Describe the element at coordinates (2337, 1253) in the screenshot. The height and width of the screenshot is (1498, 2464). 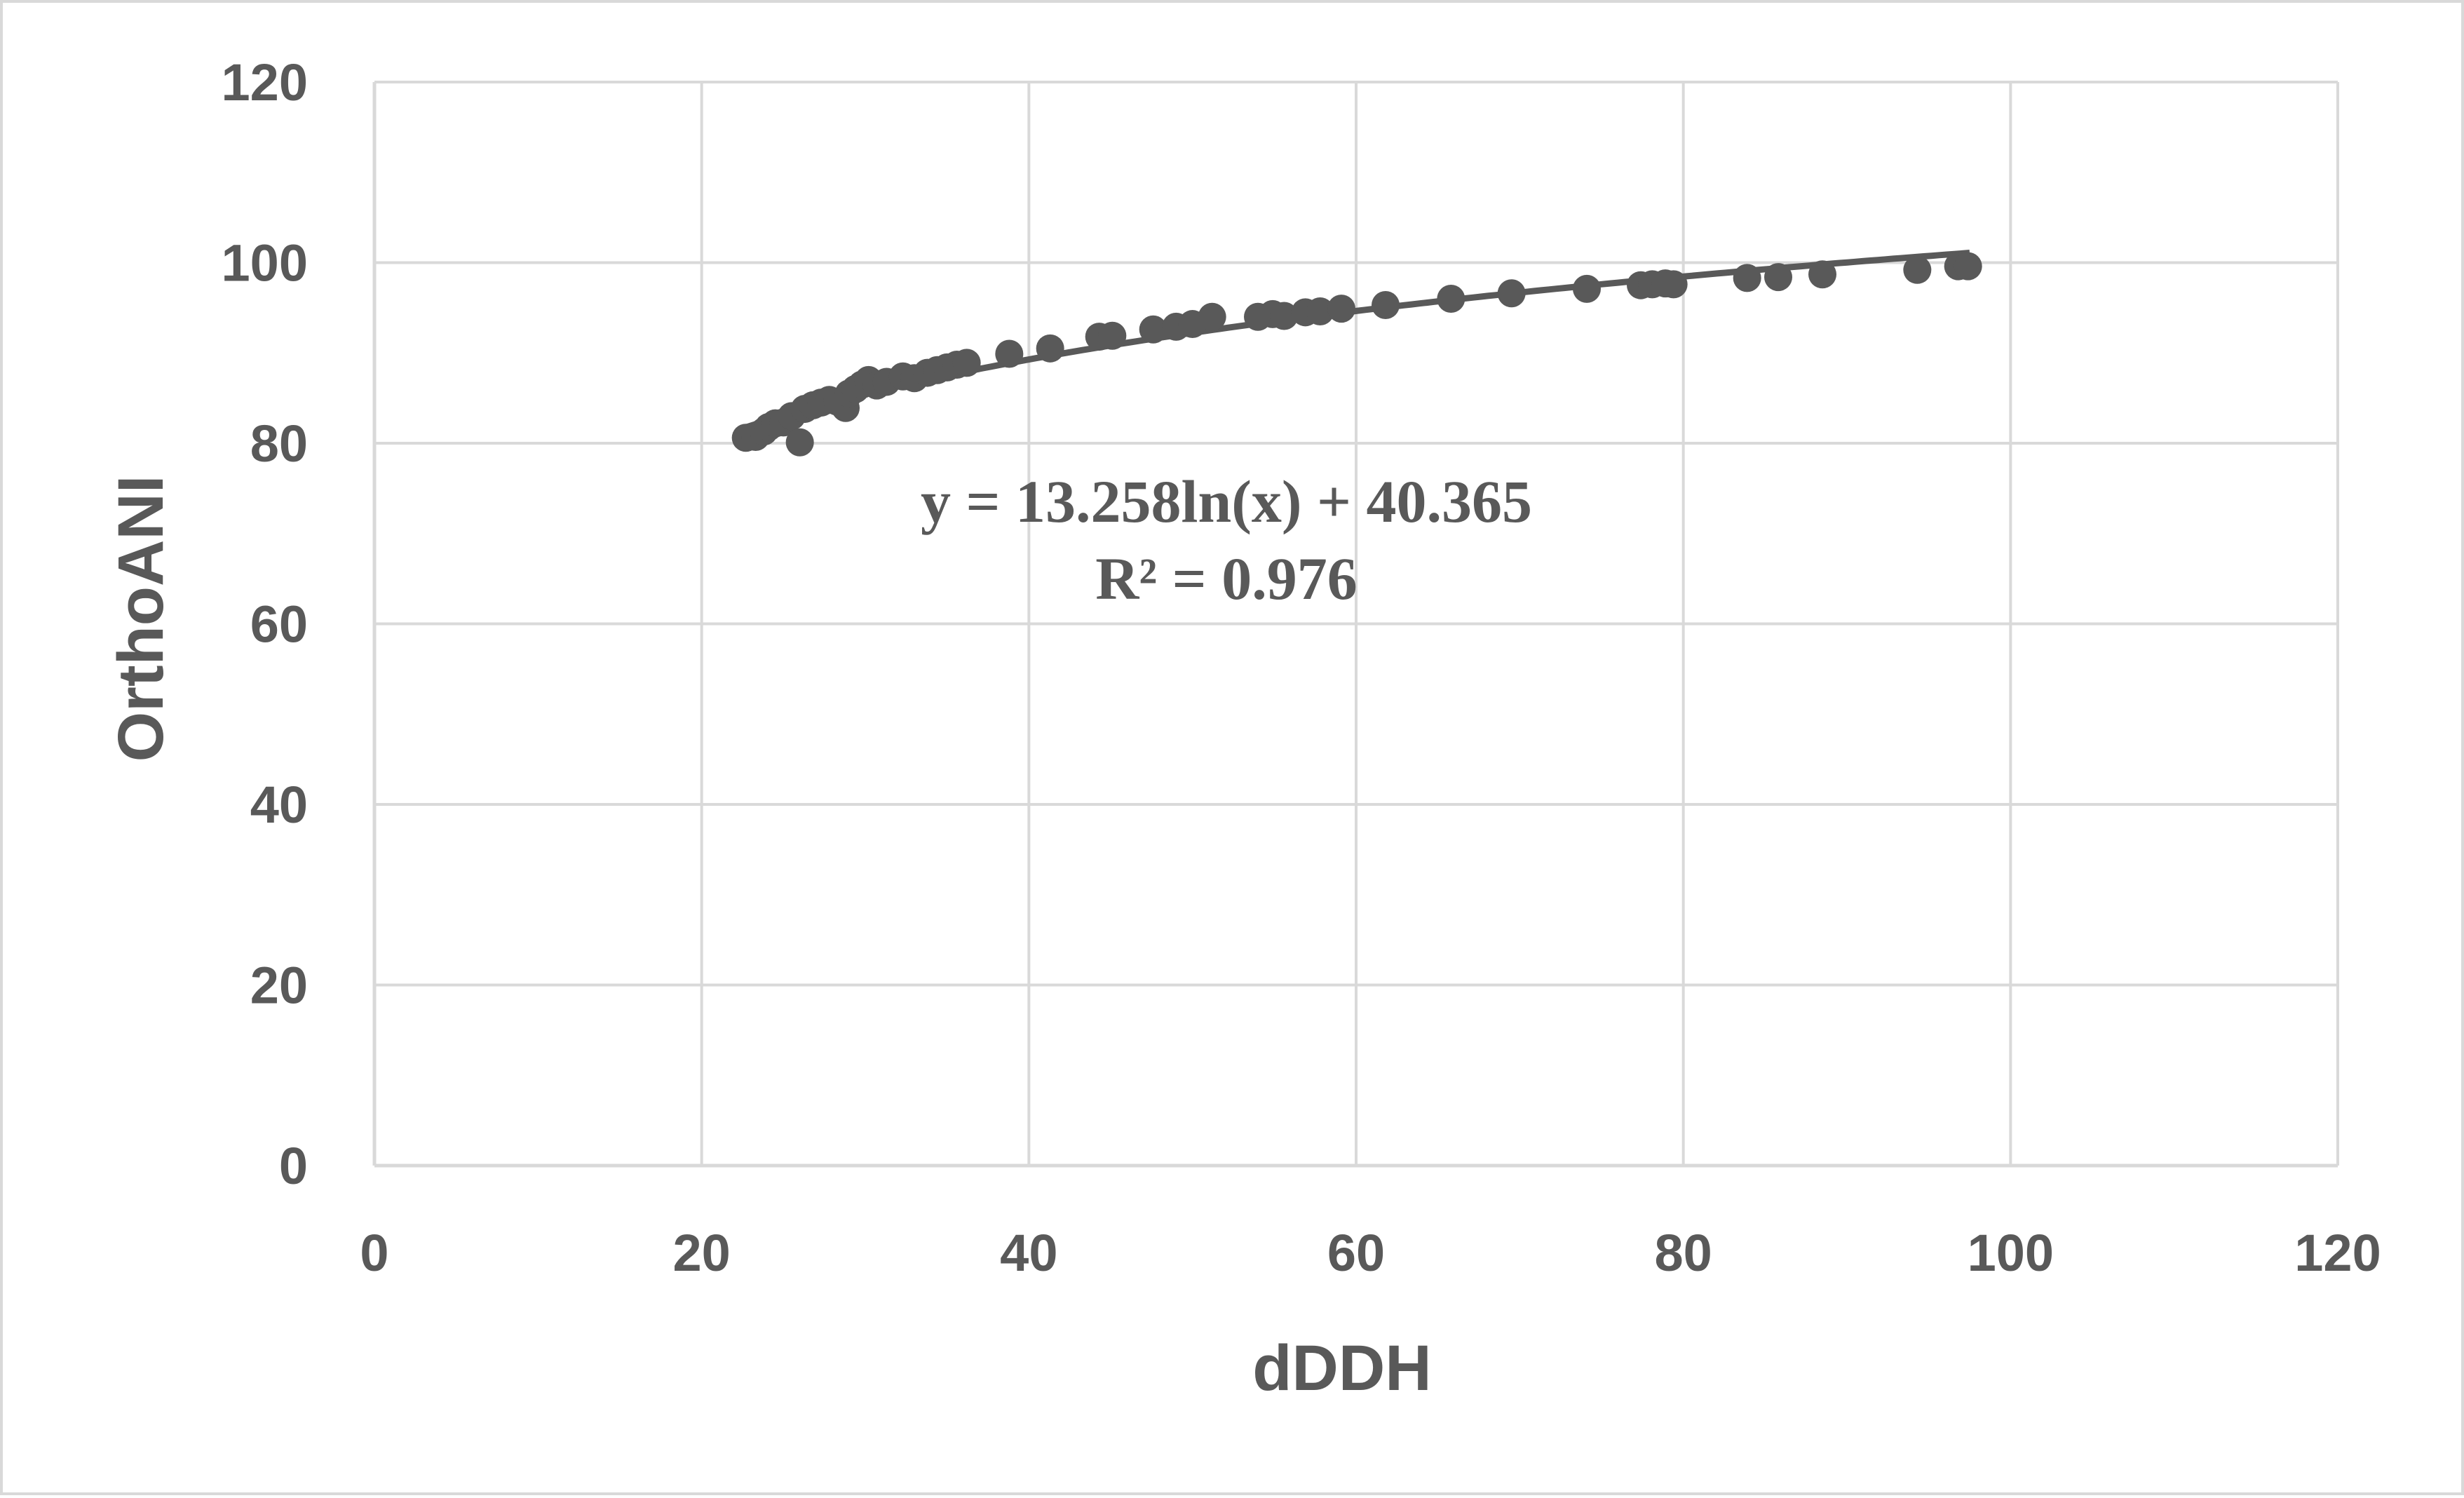
I see `x-tick-label: 120` at that location.